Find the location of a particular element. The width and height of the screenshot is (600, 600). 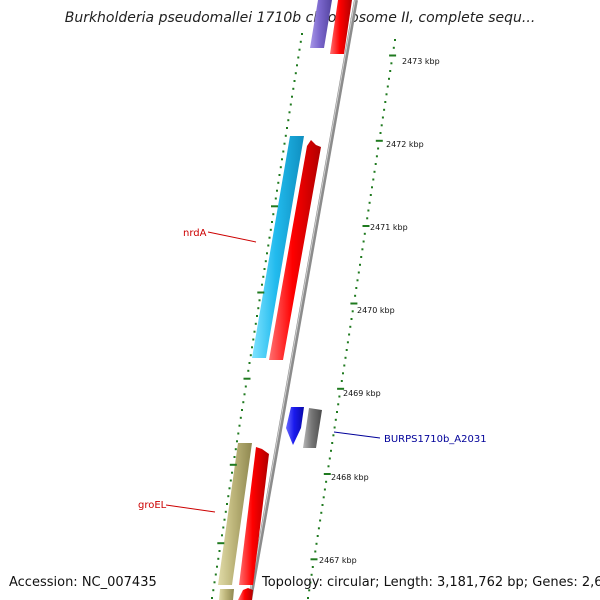

accession-text: Accession: NC_007435 is located at coordinates (83, 582).